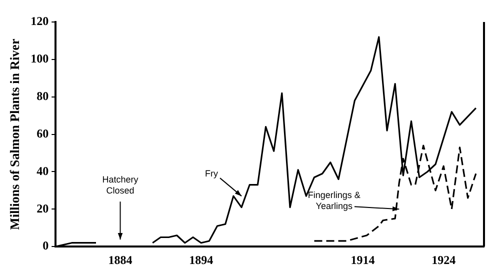 This screenshot has width=504, height=275. What do you see at coordinates (42, 208) in the screenshot?
I see `y-tick-label: 20` at bounding box center [42, 208].